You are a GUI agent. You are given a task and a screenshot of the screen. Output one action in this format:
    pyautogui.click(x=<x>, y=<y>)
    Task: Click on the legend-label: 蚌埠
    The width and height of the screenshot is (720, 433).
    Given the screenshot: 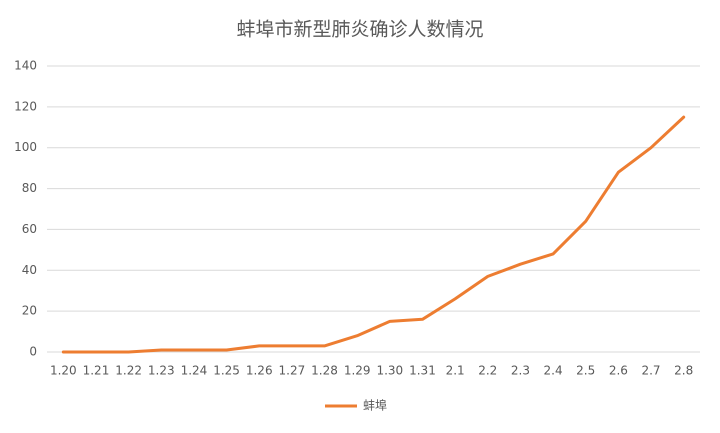 What is the action you would take?
    pyautogui.click(x=375, y=406)
    